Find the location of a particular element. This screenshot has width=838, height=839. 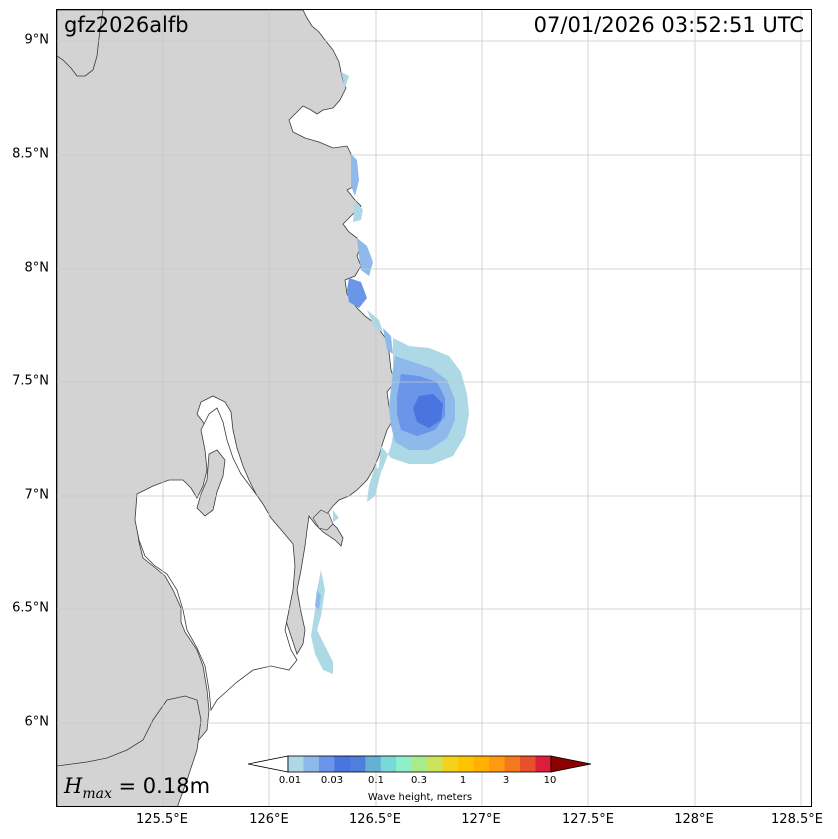

colorbar-cells is located at coordinates (420, 764).